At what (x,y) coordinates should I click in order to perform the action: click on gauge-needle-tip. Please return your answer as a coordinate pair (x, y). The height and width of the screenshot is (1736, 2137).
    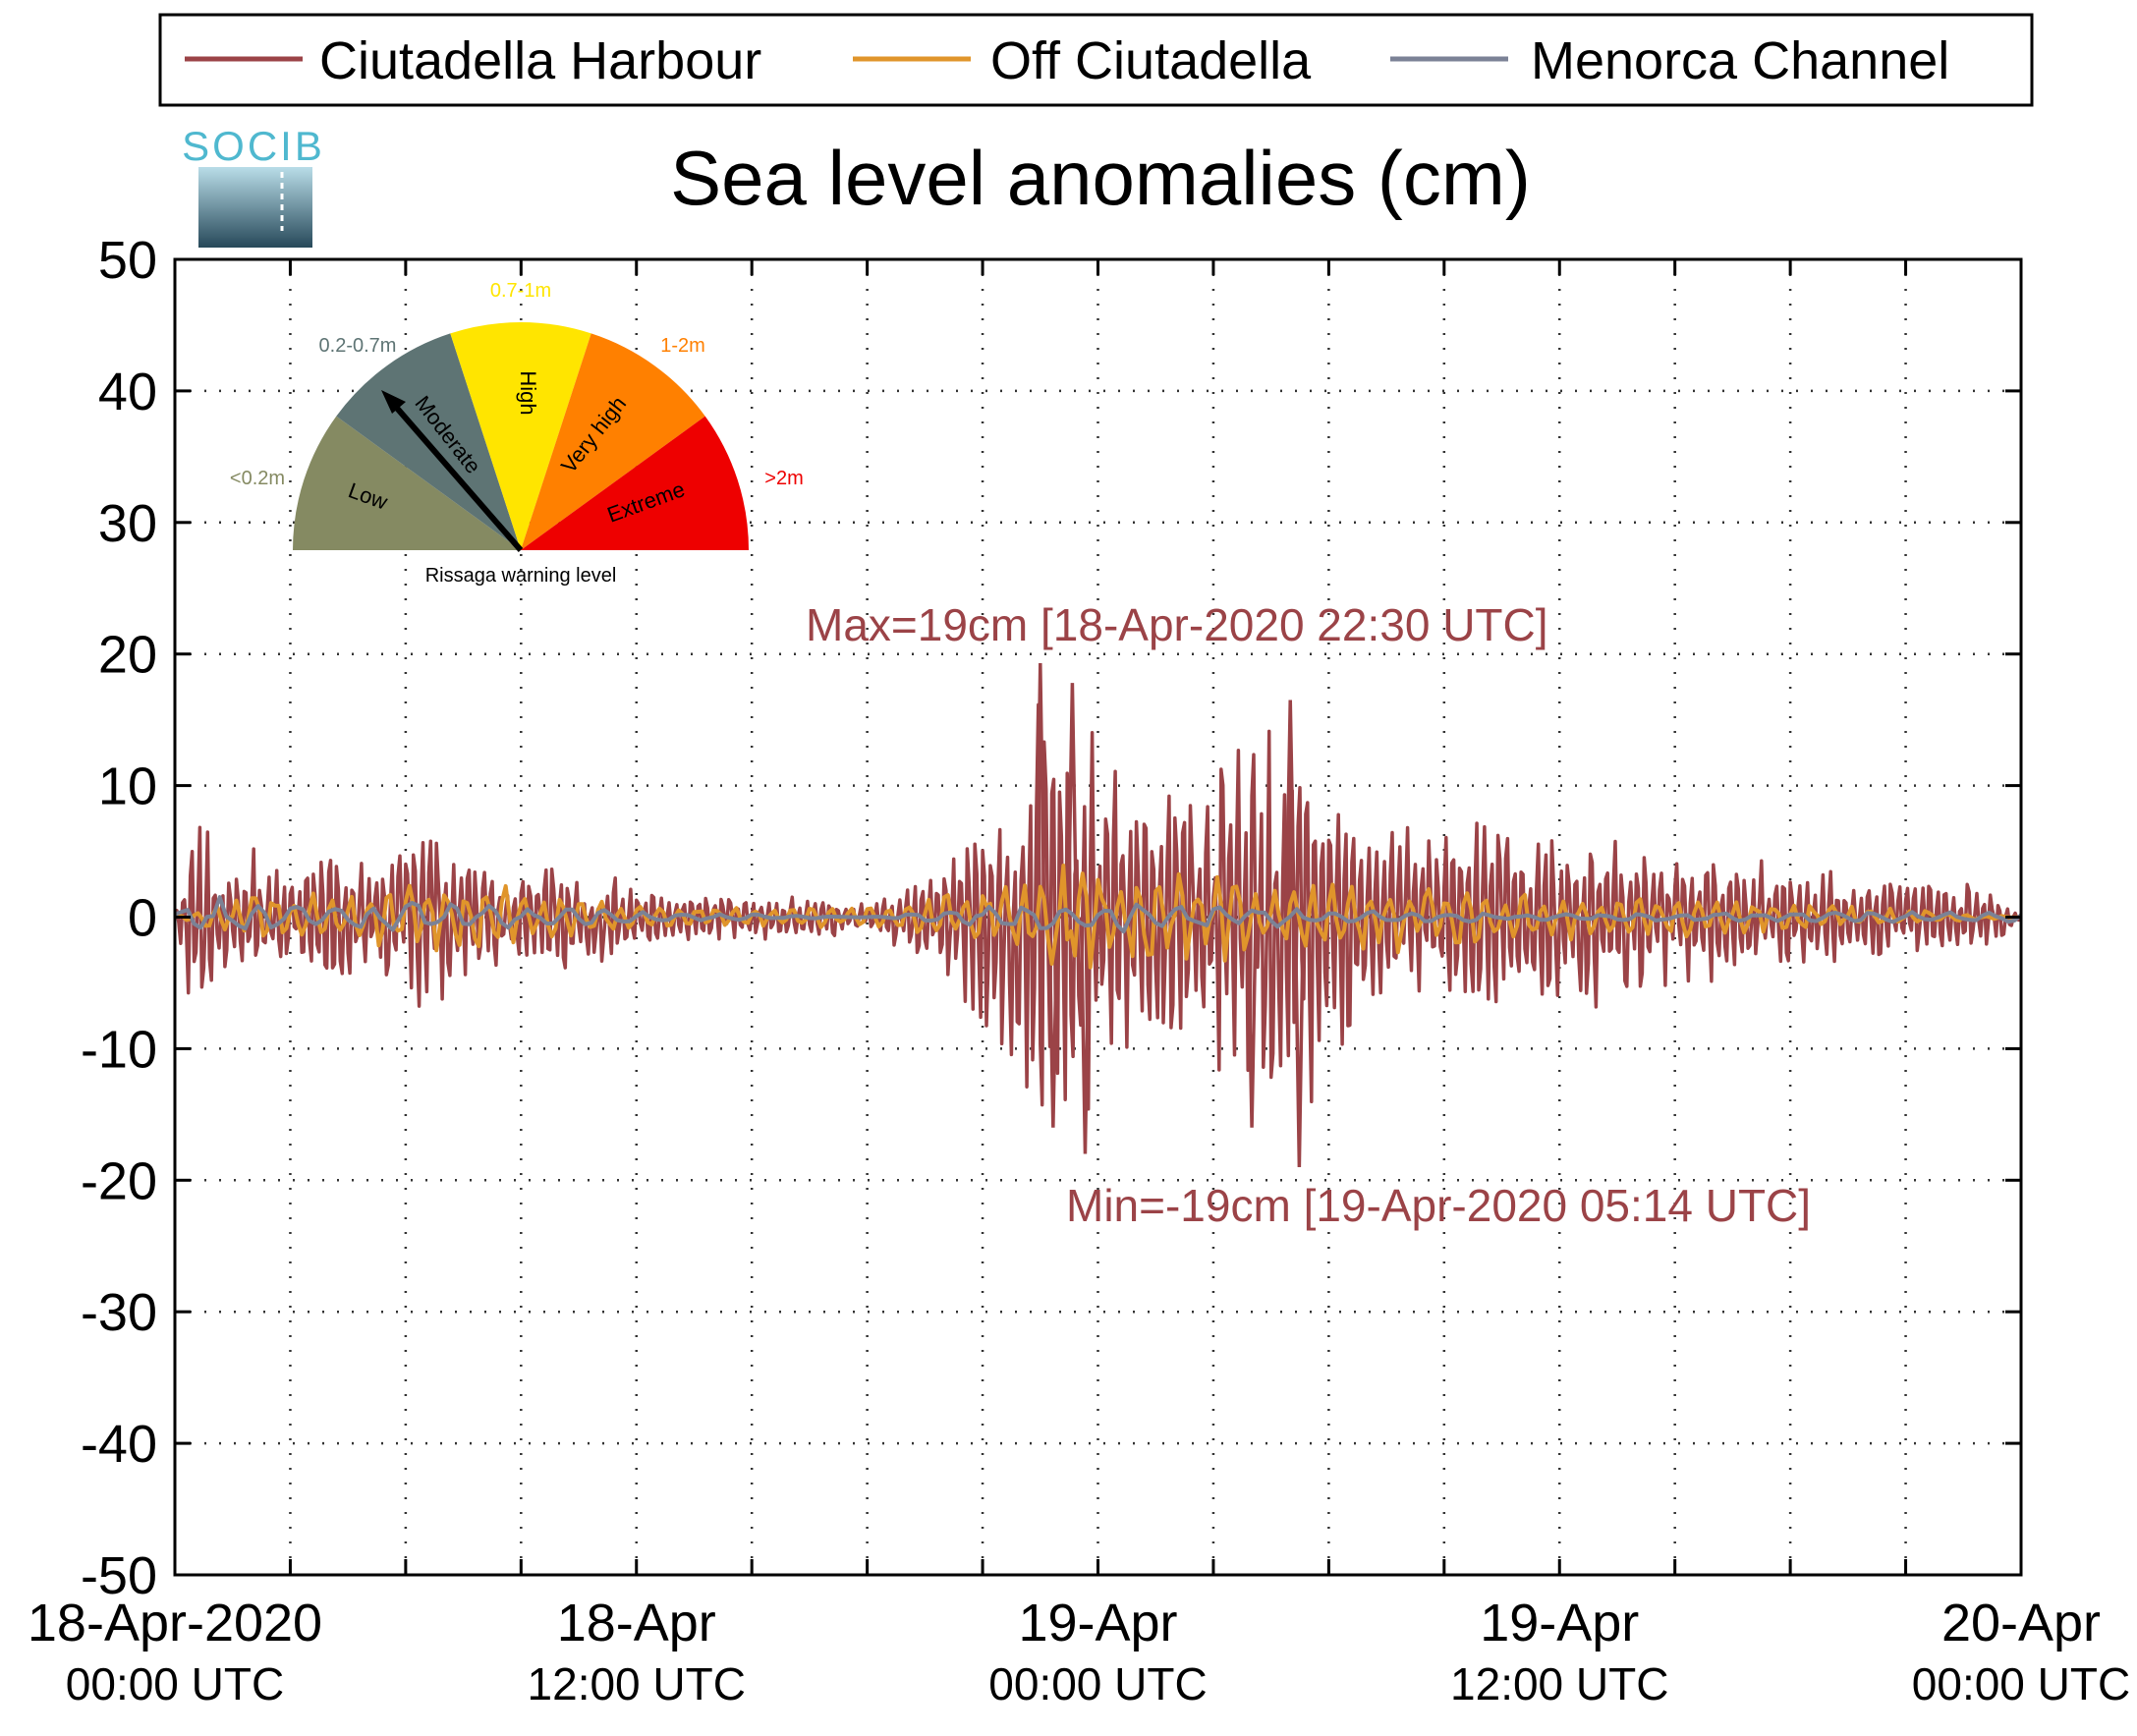
    Looking at the image, I should click on (393, 402).